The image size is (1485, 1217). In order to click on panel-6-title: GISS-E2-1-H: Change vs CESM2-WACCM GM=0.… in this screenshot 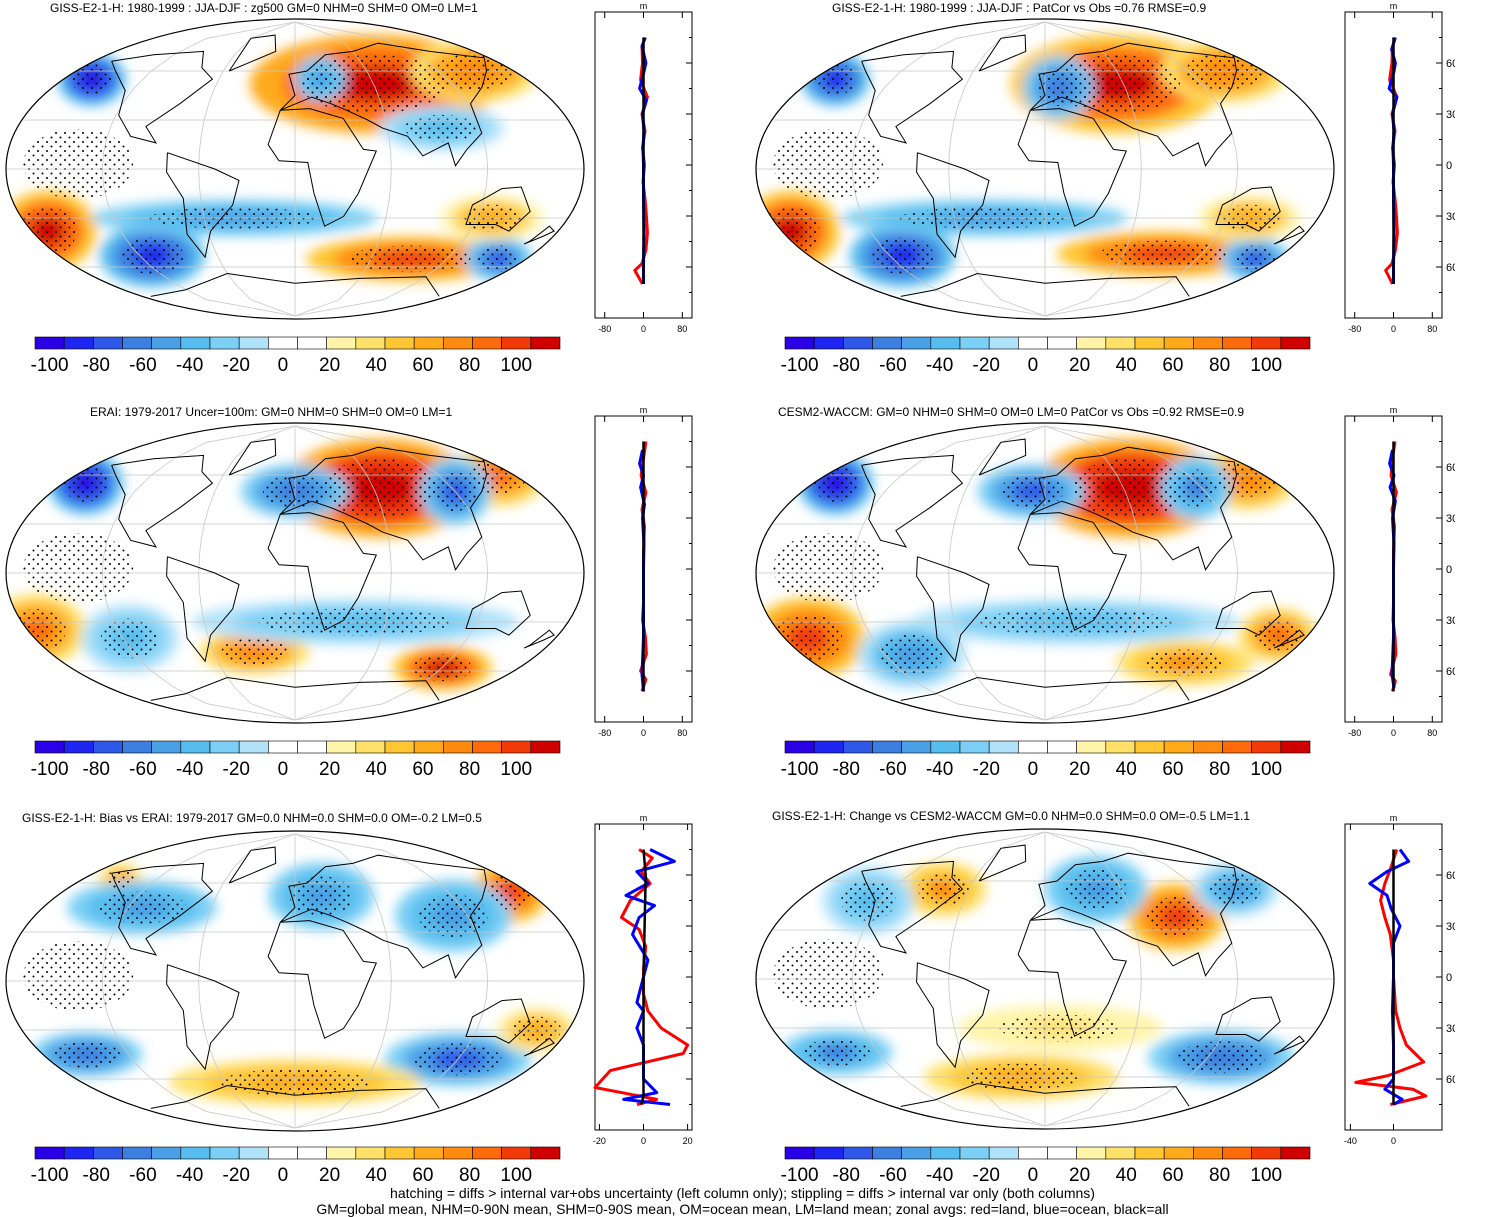, I will do `click(1011, 816)`.